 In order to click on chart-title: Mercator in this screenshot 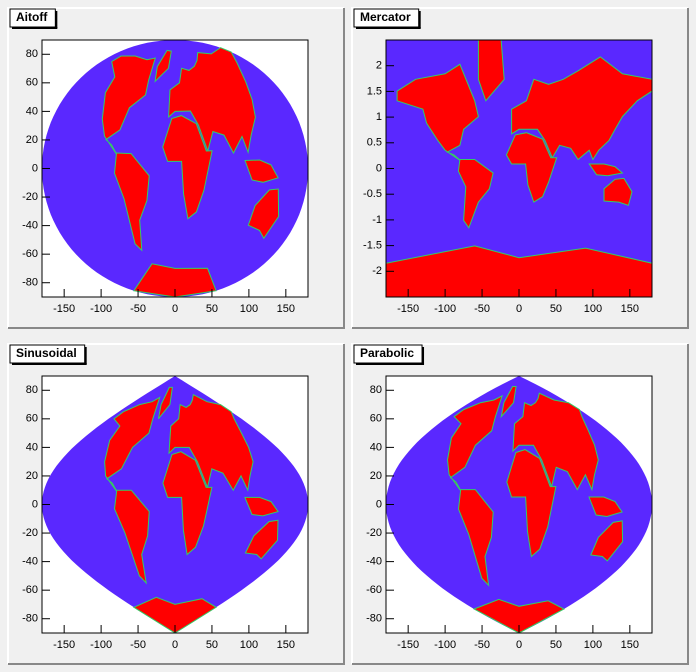, I will do `click(385, 17)`.